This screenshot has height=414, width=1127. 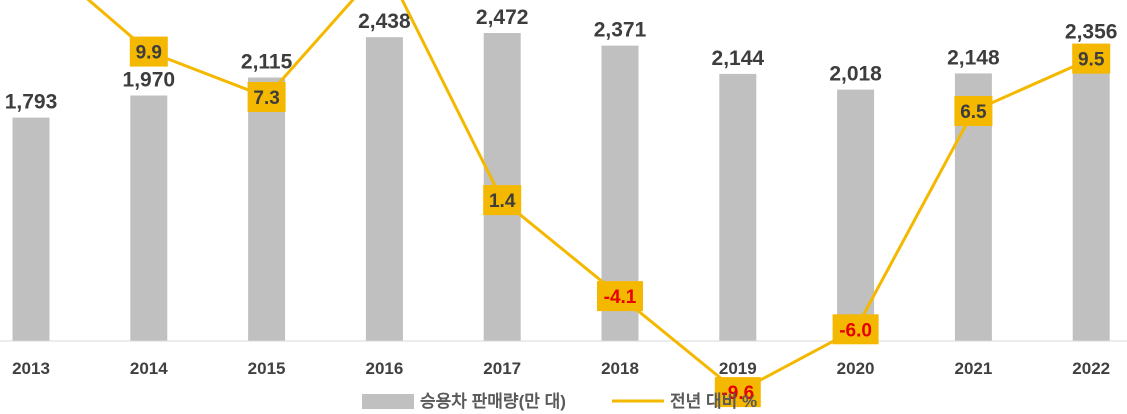 I want to click on legend: 승용차 판매량(만 대) 전년 대비 %, so click(x=559, y=401).